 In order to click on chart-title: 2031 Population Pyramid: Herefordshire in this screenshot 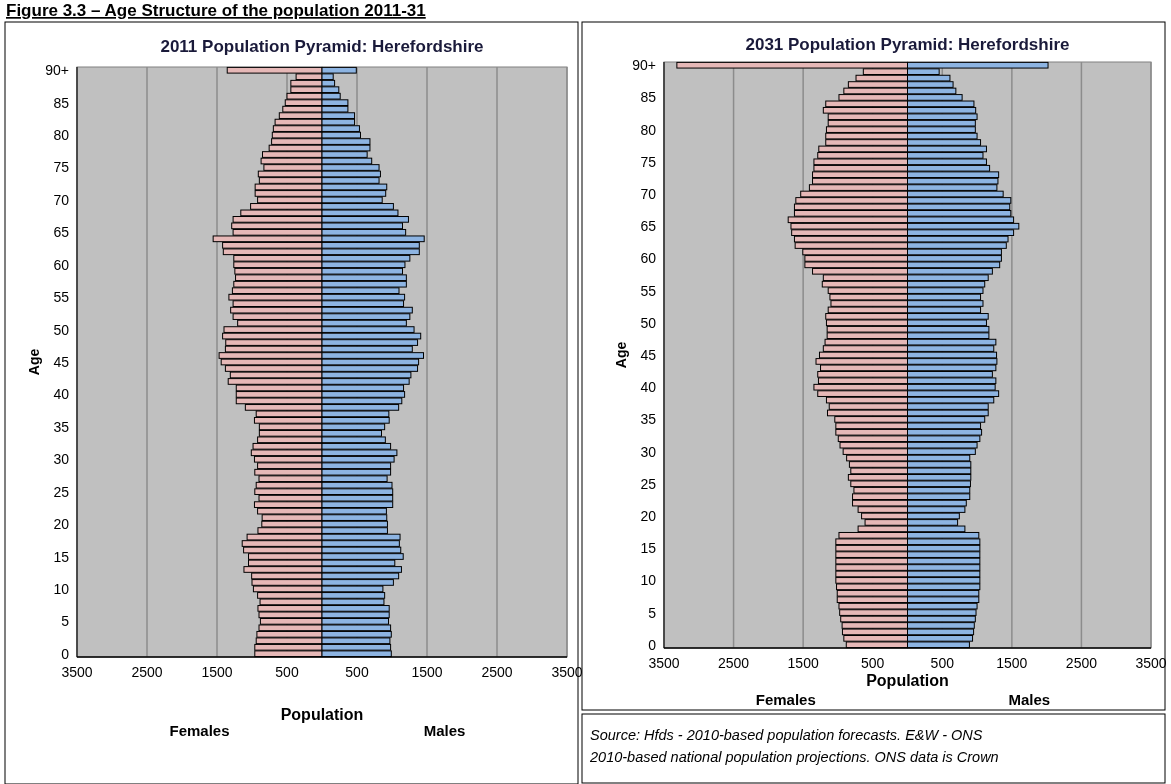, I will do `click(907, 44)`.